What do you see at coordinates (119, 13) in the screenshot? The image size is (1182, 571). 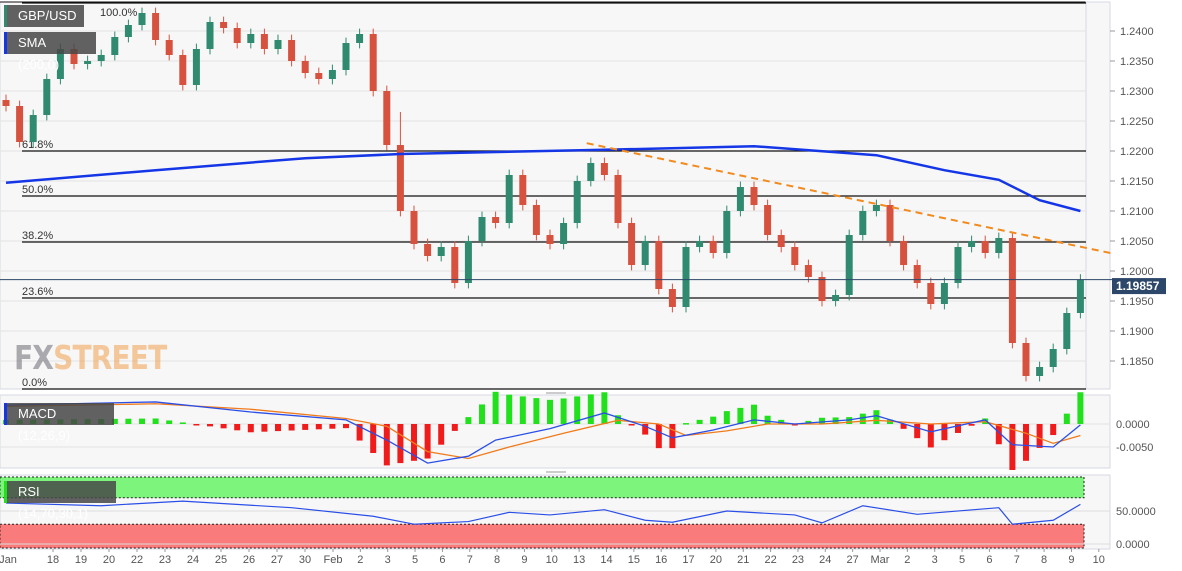 I see `fib-level-label: 100.0%` at bounding box center [119, 13].